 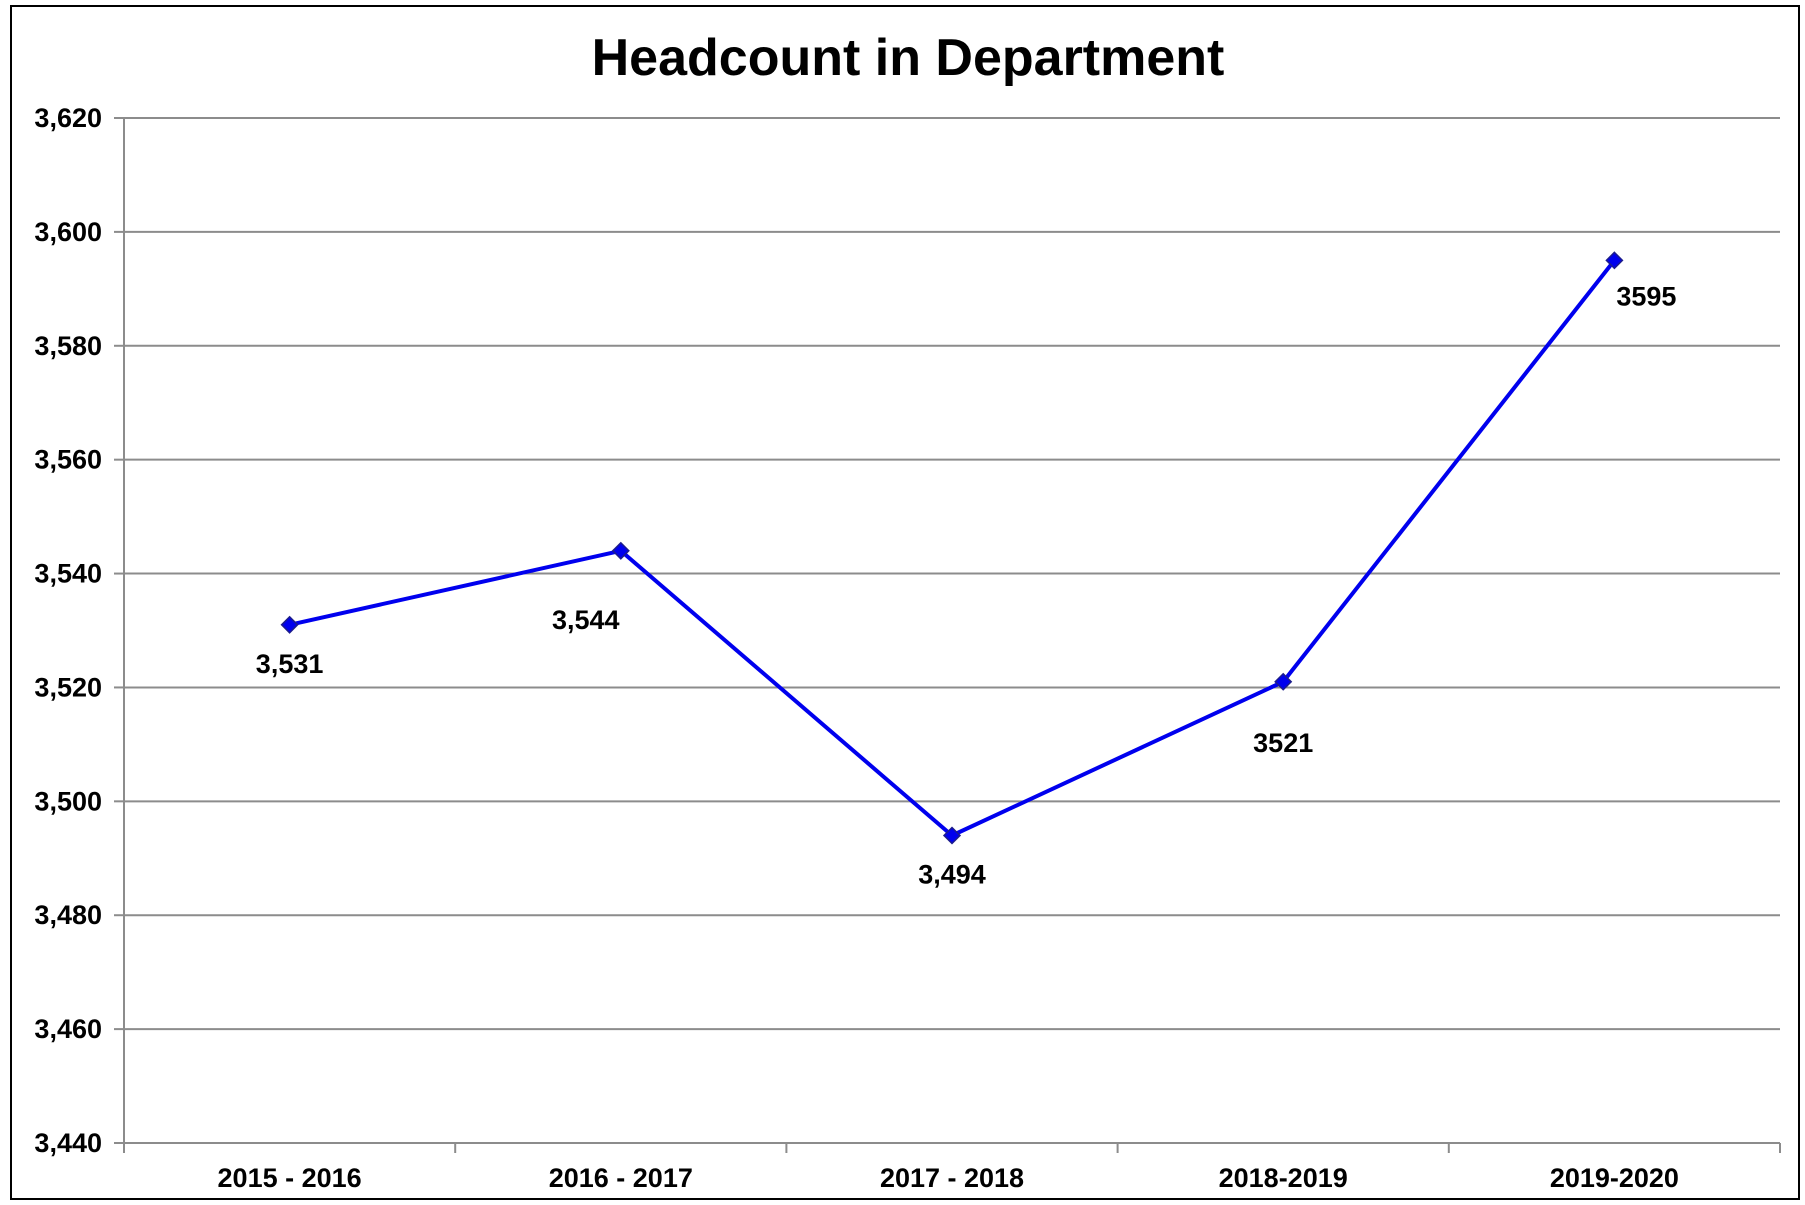 I want to click on y-tick-label: 3,520, so click(x=68, y=687).